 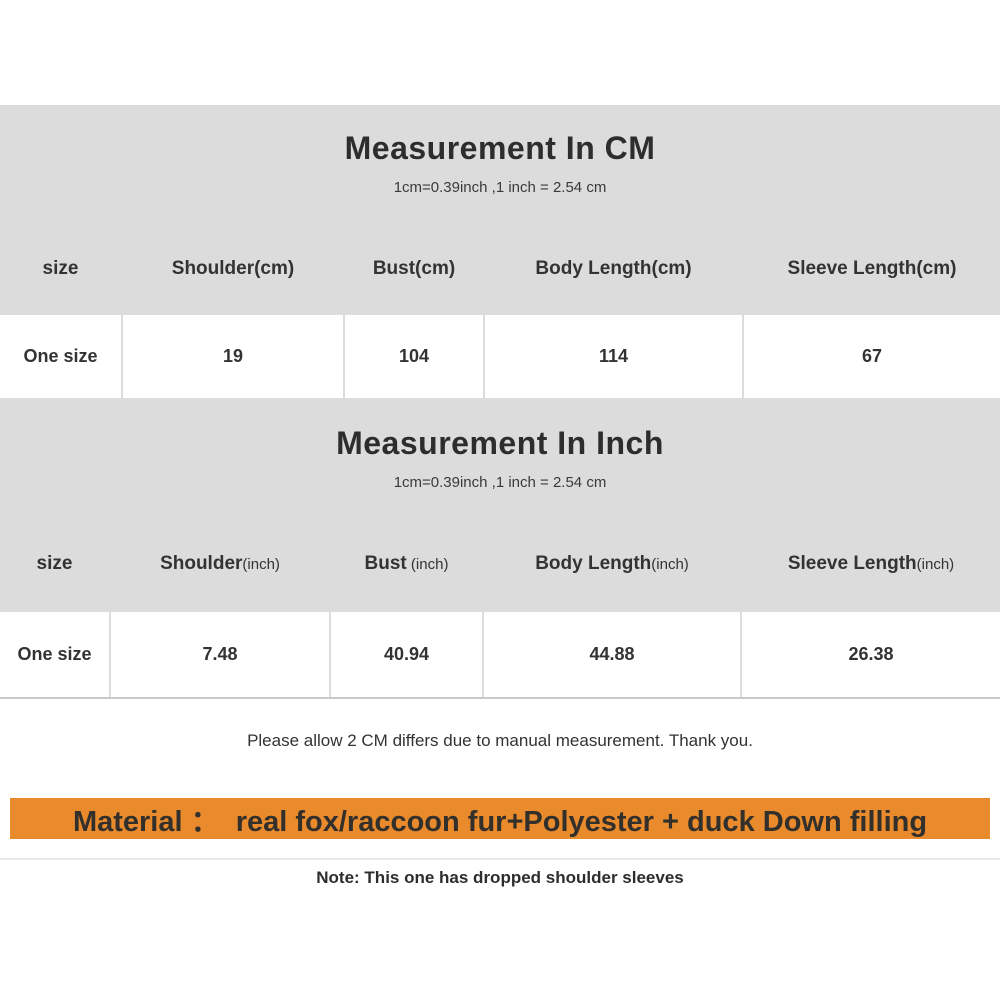 What do you see at coordinates (233, 268) in the screenshot?
I see `cm-header-shoulder: Shoulder(cm)` at bounding box center [233, 268].